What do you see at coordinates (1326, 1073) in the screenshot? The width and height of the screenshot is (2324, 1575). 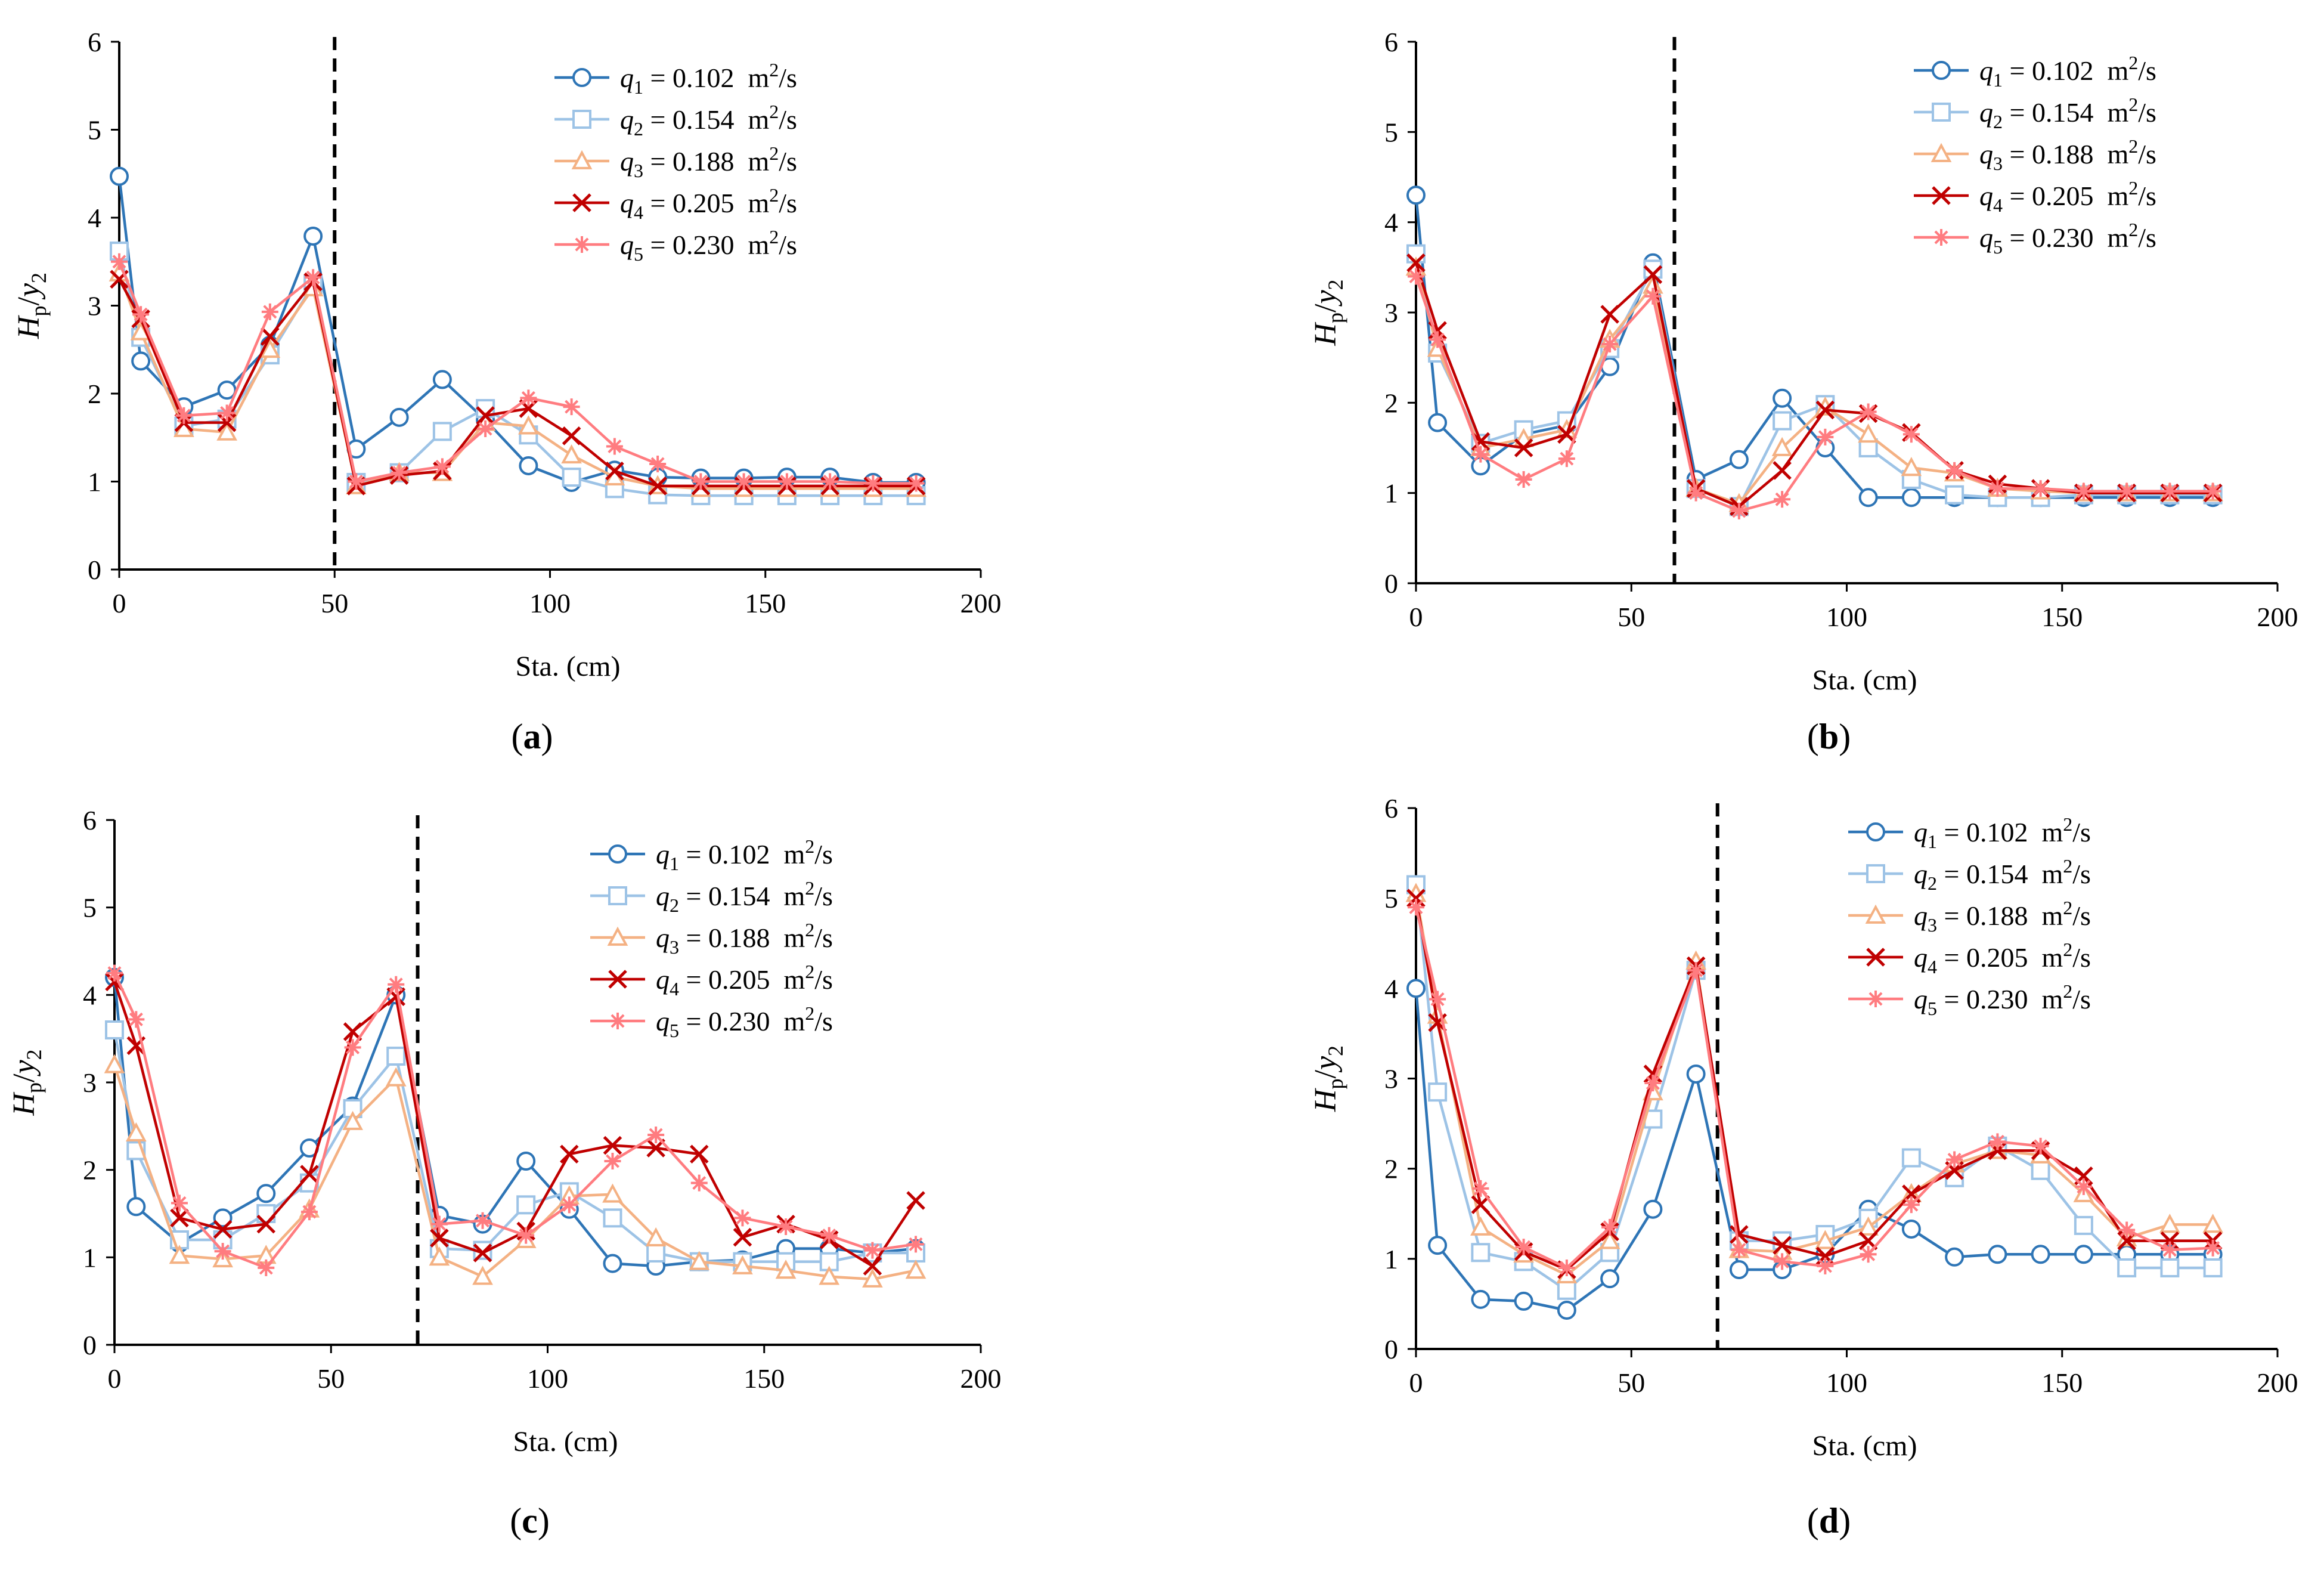 I see `text-part: /` at bounding box center [1326, 1073].